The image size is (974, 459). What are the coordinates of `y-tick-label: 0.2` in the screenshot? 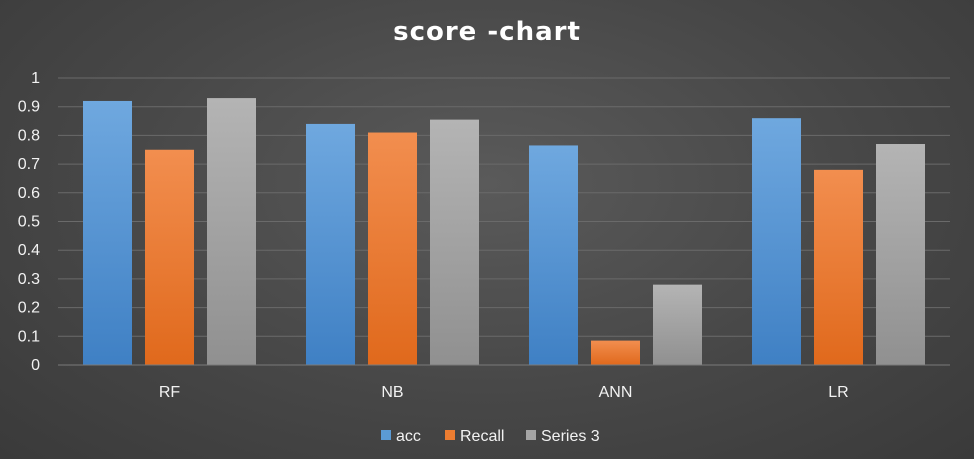 It's located at (29, 308).